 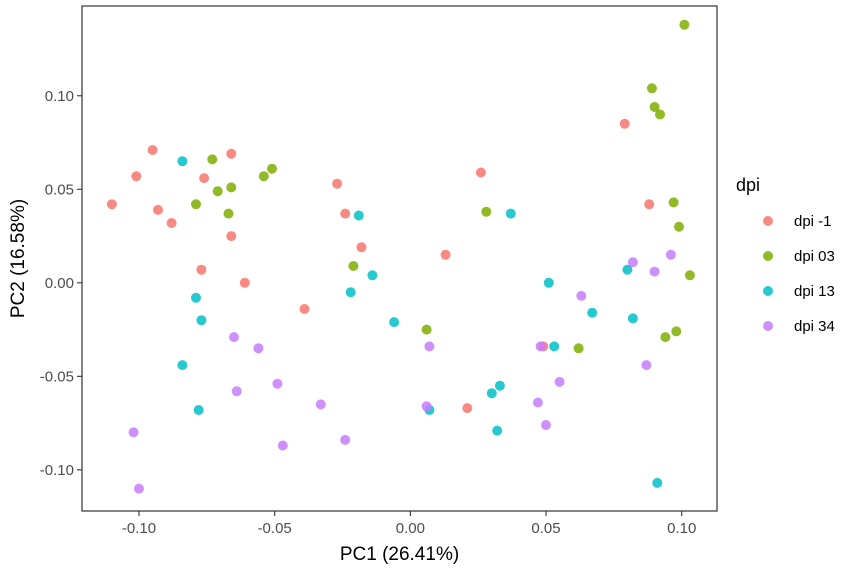 What do you see at coordinates (785, 255) in the screenshot?
I see `legend: dpi dpi -1 dpi 03 dpi 13 dpi 34` at bounding box center [785, 255].